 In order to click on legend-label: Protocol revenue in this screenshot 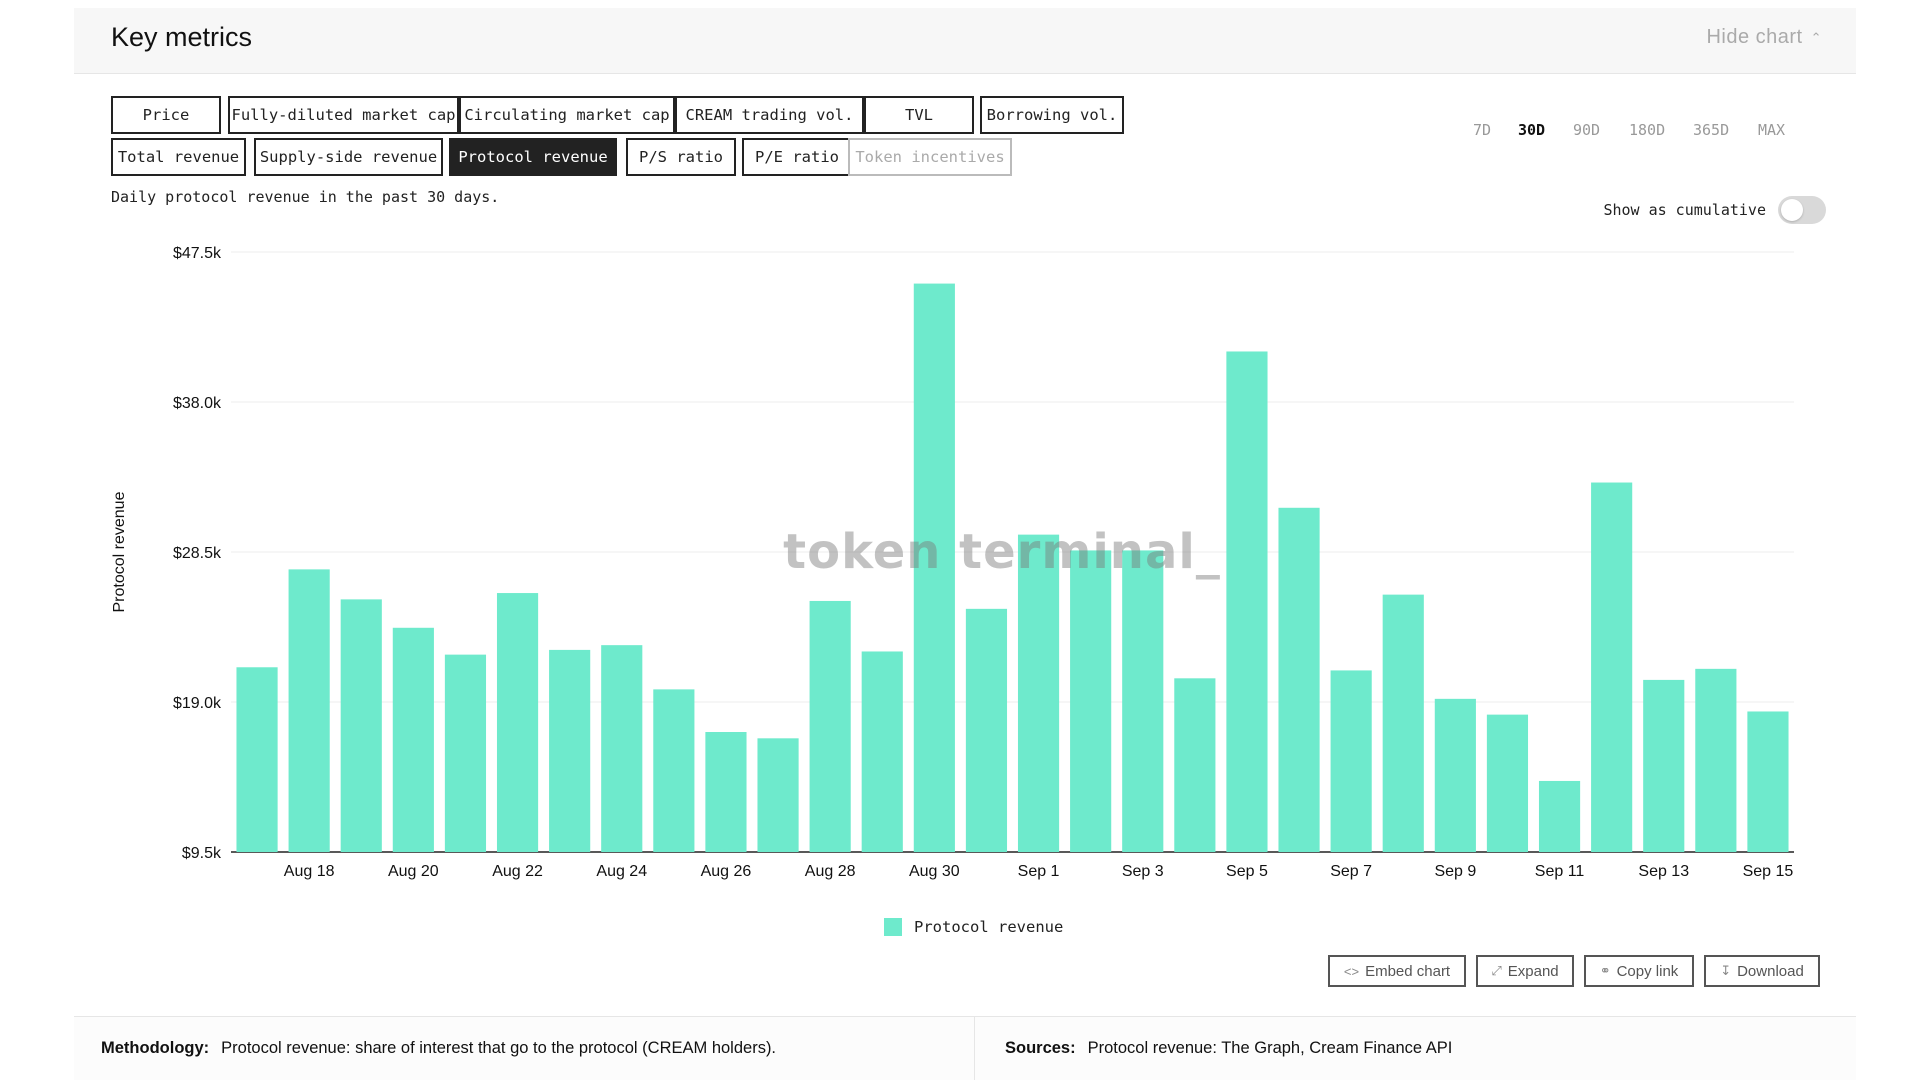, I will do `click(989, 927)`.